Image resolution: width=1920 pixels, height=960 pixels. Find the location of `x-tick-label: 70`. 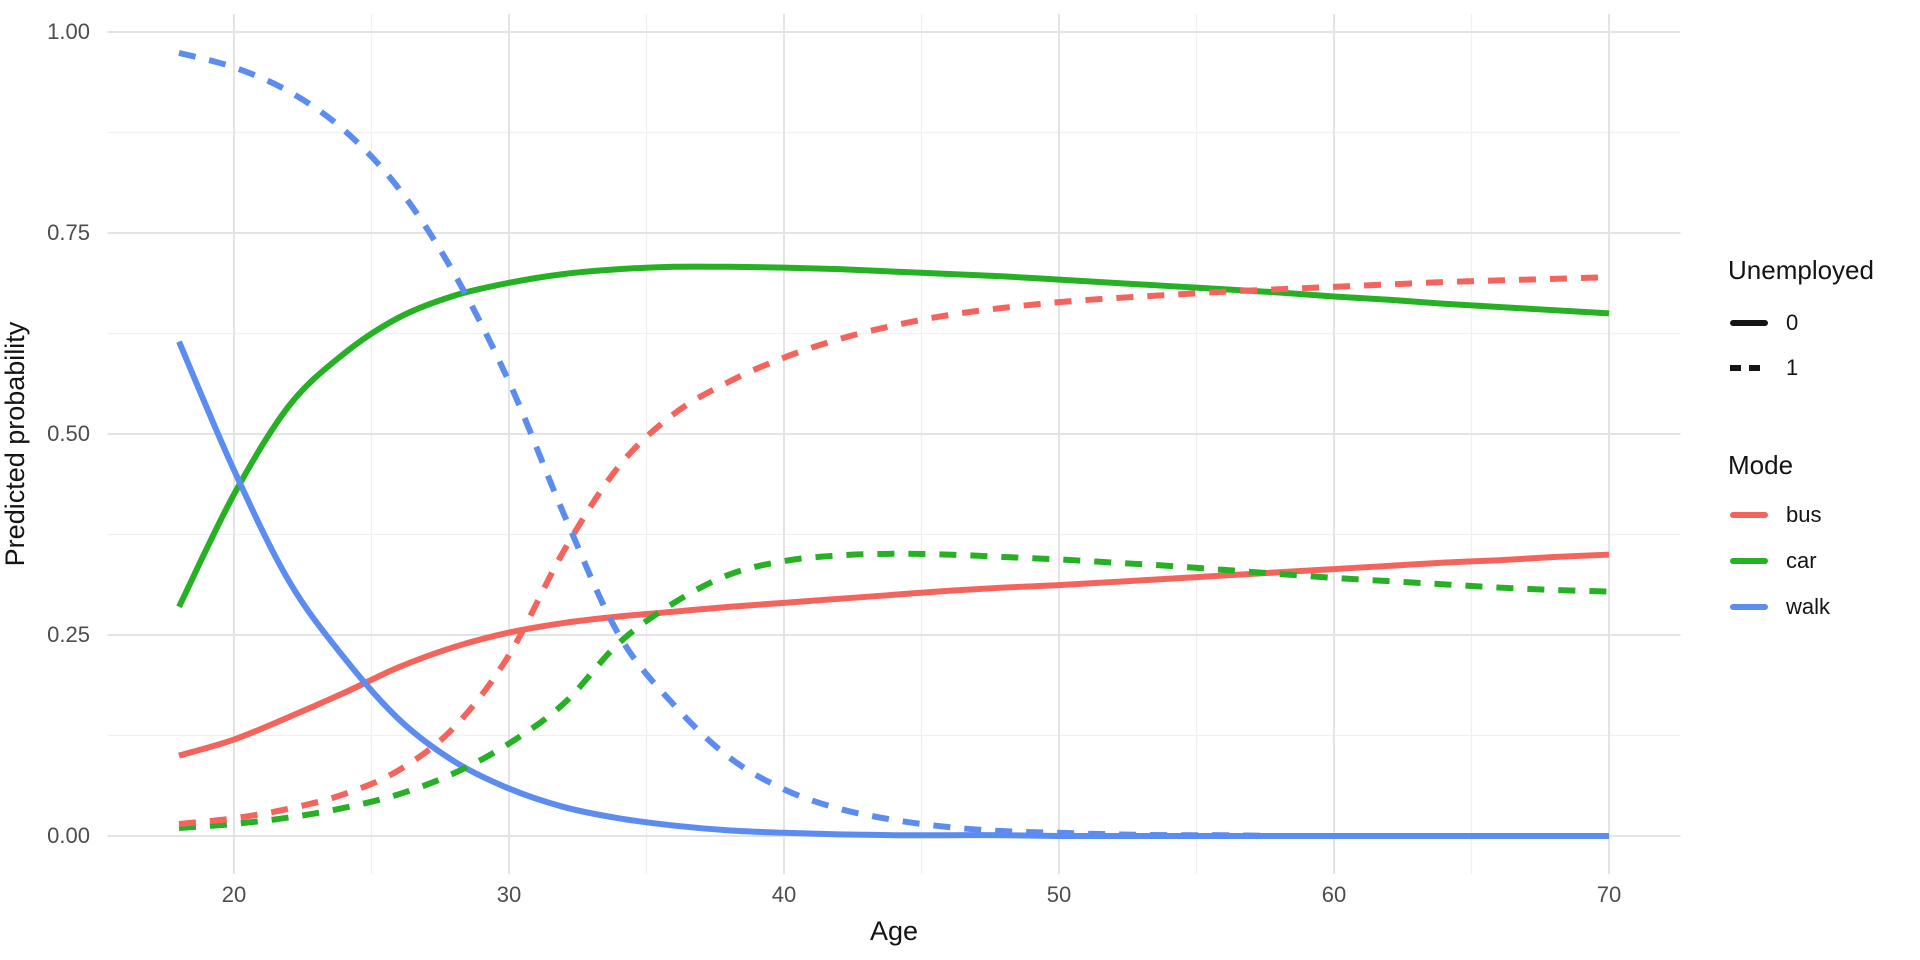

x-tick-label: 70 is located at coordinates (1609, 894).